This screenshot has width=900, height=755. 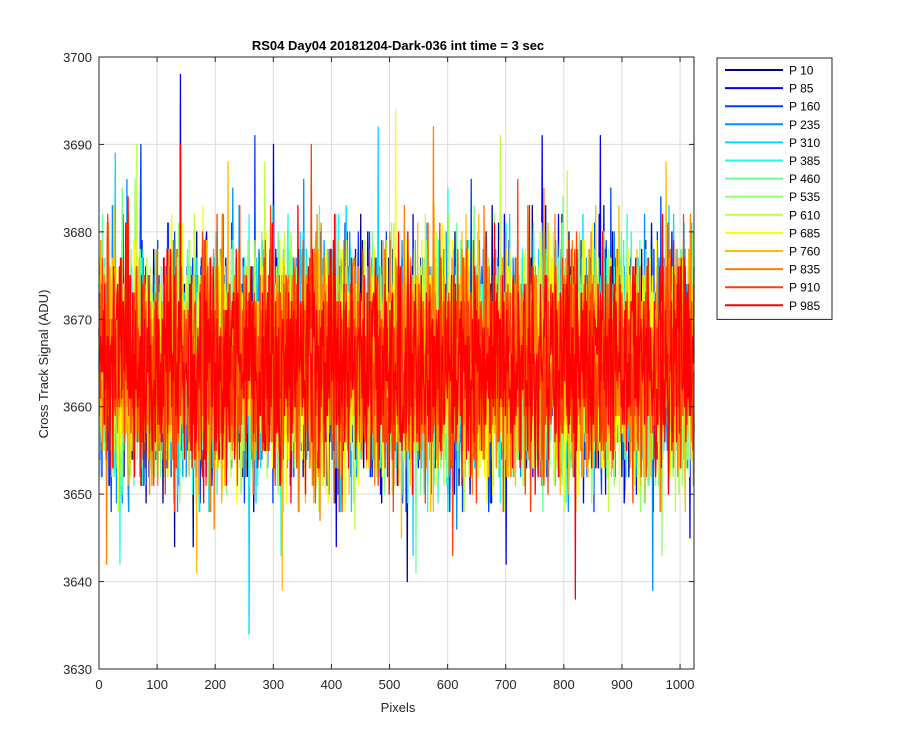 I want to click on y-tick-label: 3680, so click(x=77, y=232).